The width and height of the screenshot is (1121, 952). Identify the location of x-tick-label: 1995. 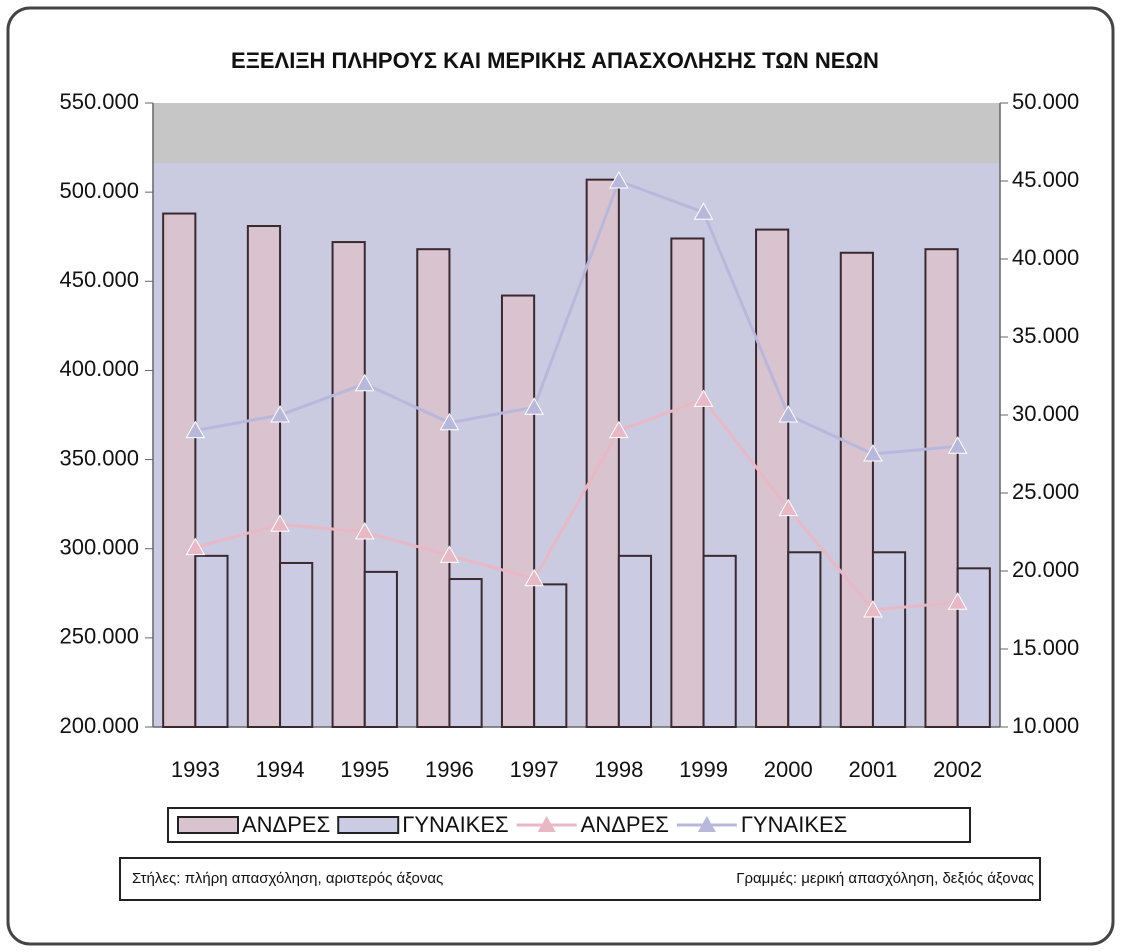
(364, 769).